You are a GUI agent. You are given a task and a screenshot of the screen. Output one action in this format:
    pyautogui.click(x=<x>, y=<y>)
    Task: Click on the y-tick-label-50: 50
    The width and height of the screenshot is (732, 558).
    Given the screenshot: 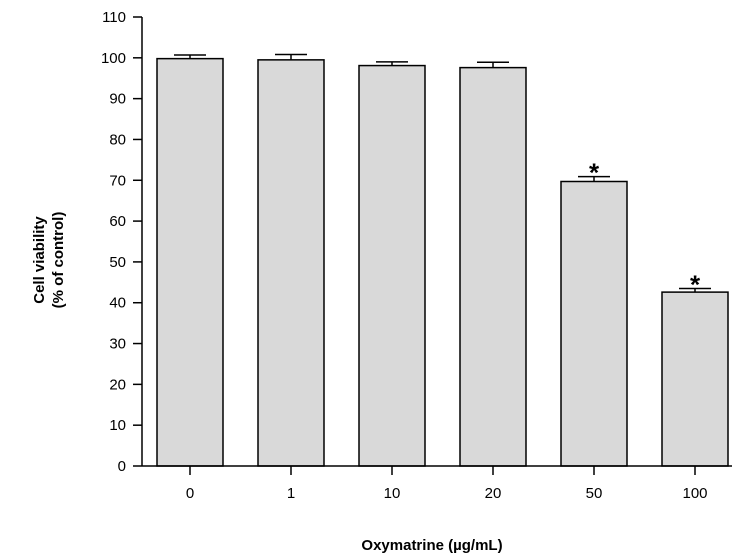 What is the action you would take?
    pyautogui.click(x=117, y=262)
    